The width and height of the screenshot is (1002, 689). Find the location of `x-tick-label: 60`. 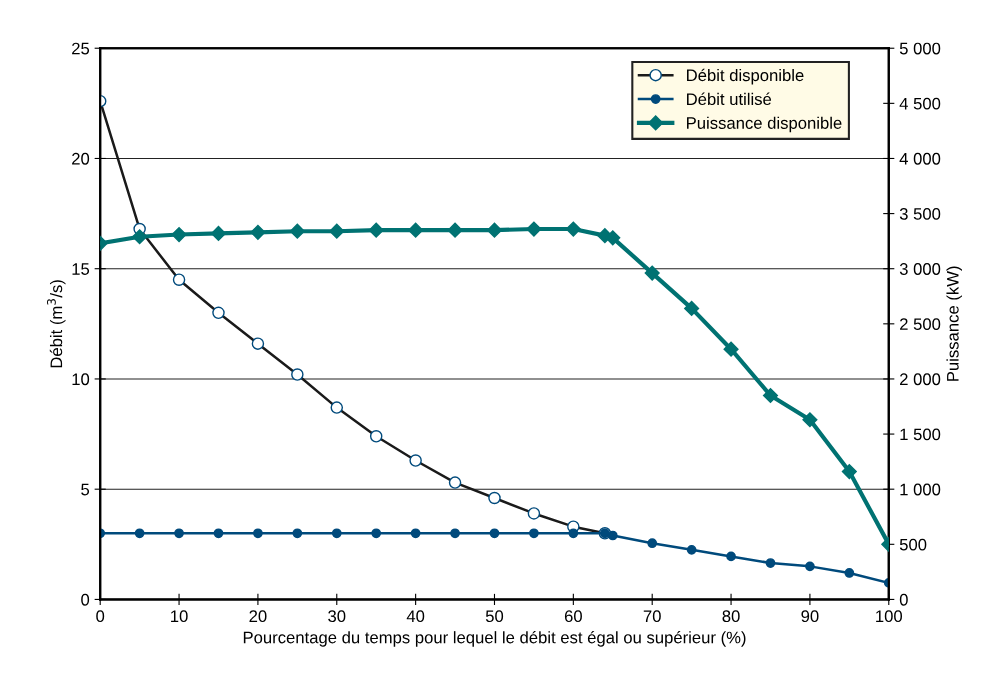

x-tick-label: 60 is located at coordinates (573, 616).